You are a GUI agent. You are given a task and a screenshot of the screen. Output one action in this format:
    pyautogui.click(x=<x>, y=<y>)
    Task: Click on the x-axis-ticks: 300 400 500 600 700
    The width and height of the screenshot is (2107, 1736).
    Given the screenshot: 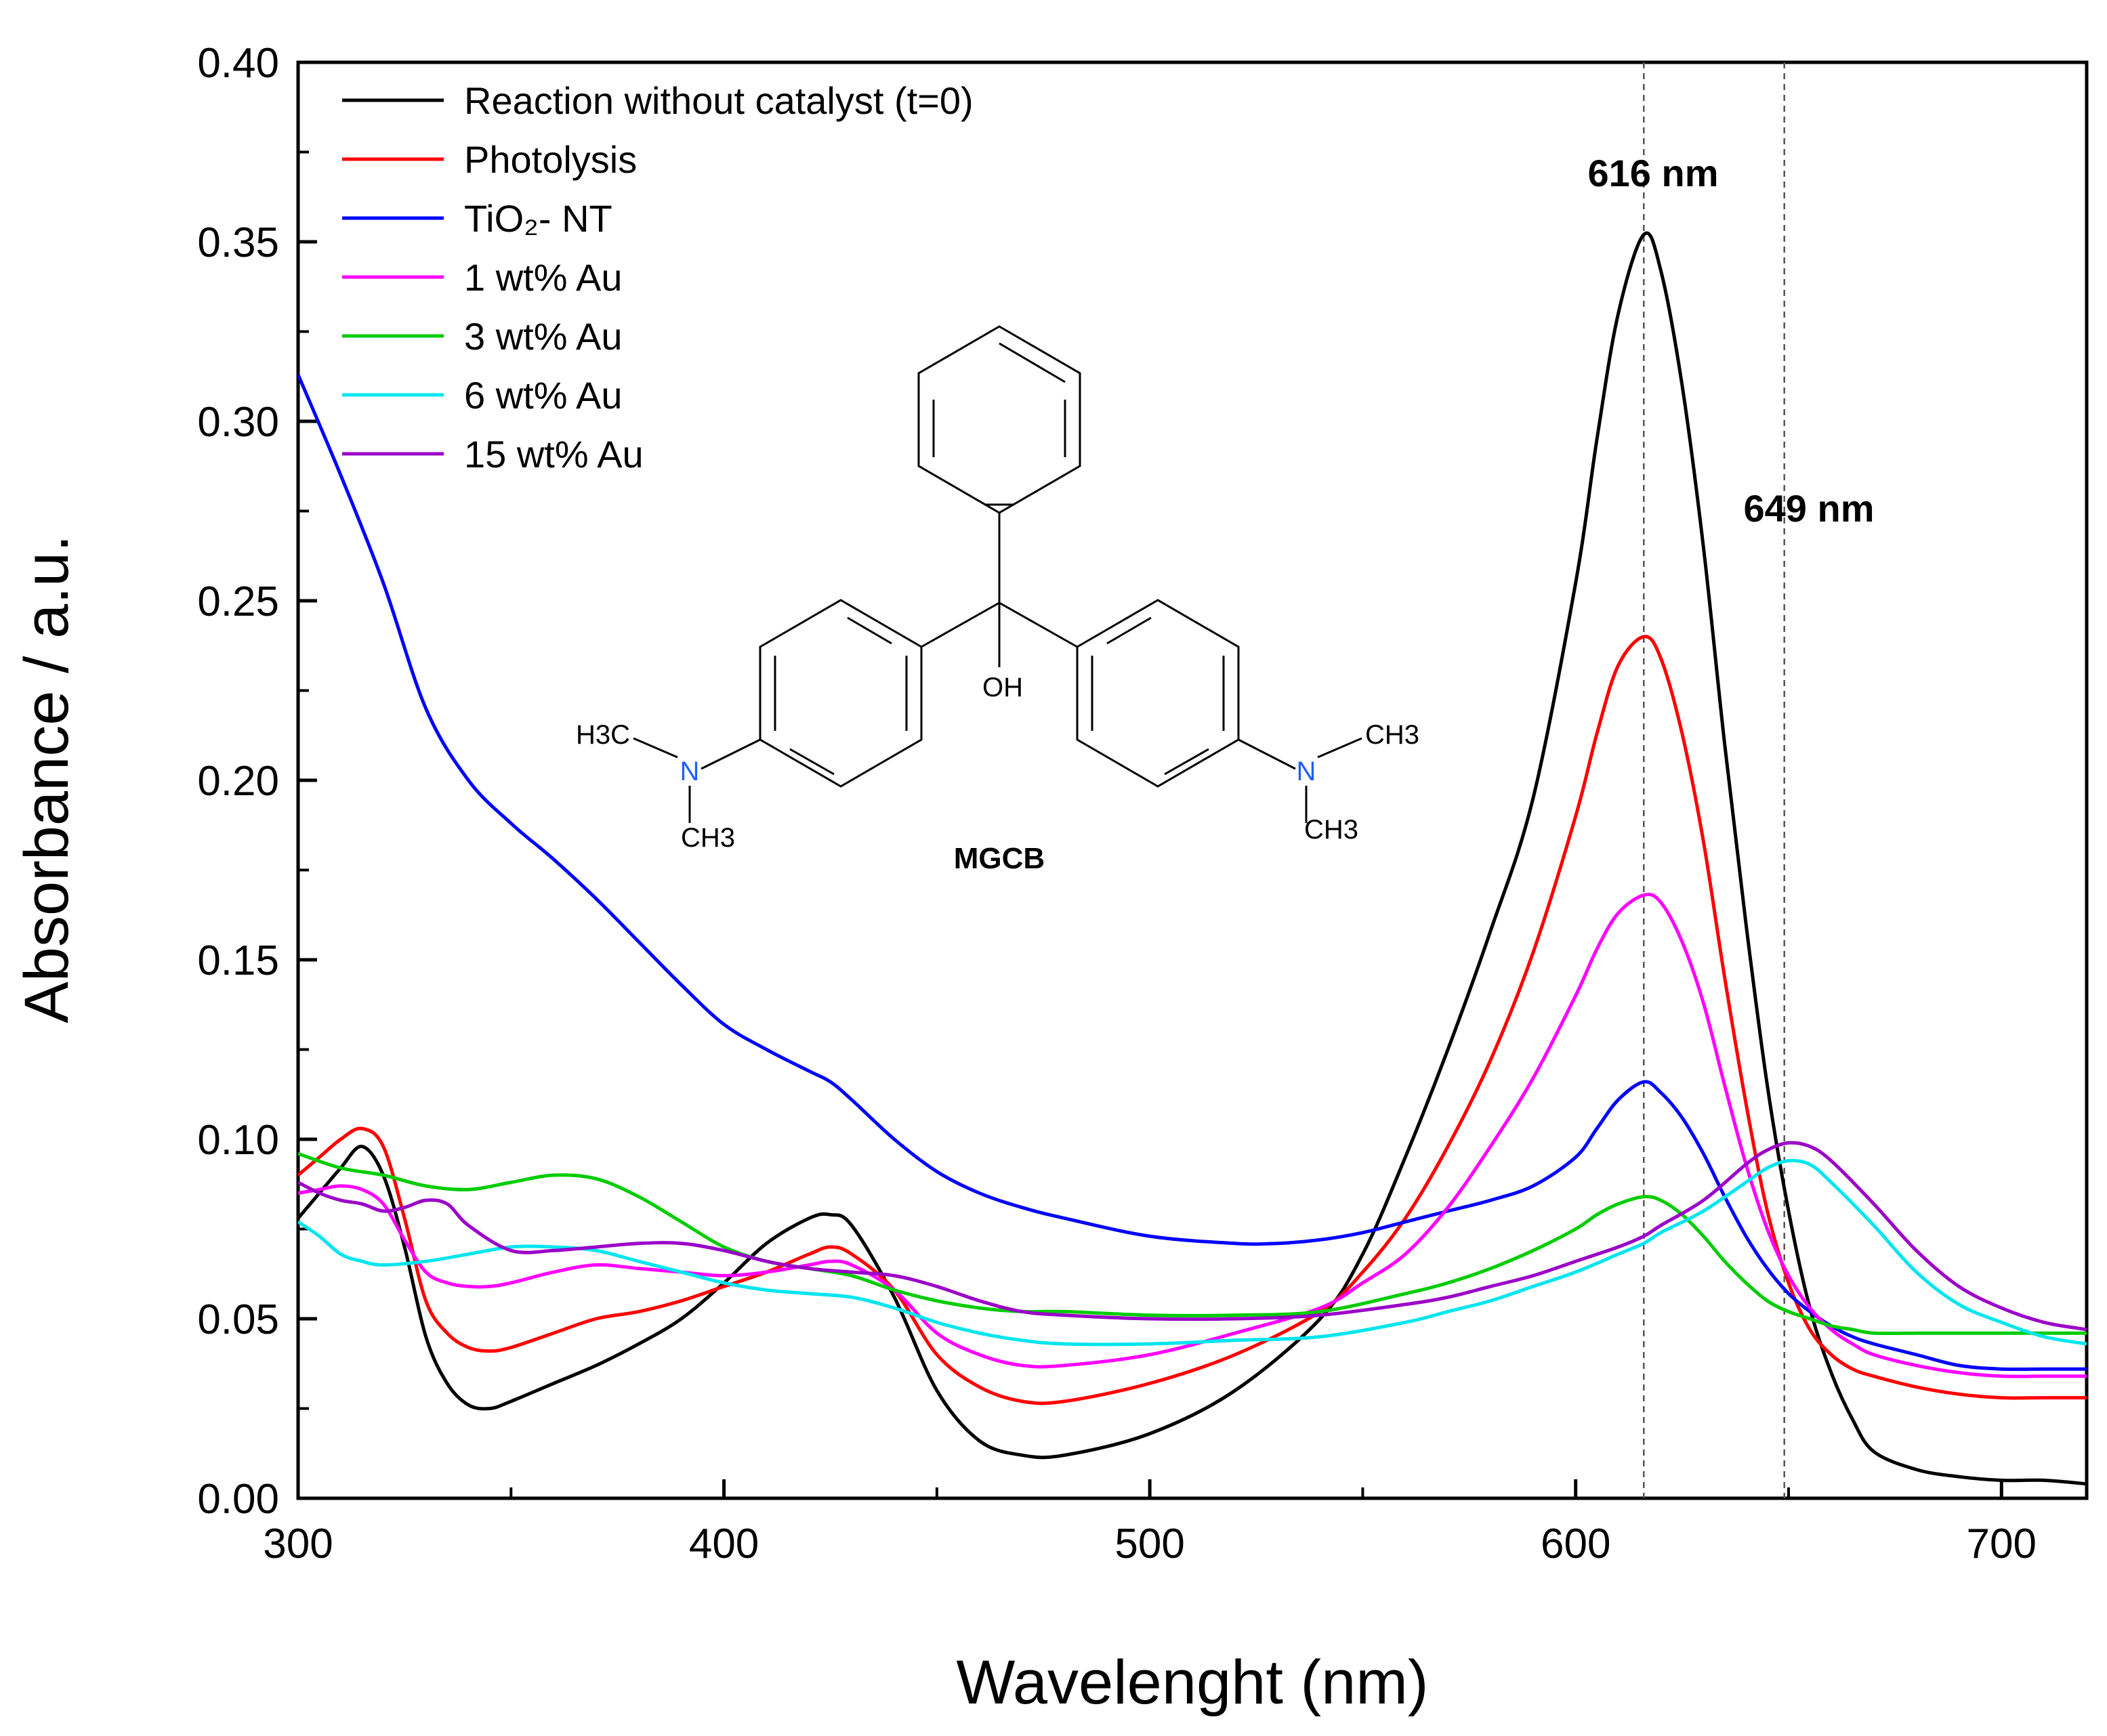 What is the action you would take?
    pyautogui.click(x=1150, y=1523)
    